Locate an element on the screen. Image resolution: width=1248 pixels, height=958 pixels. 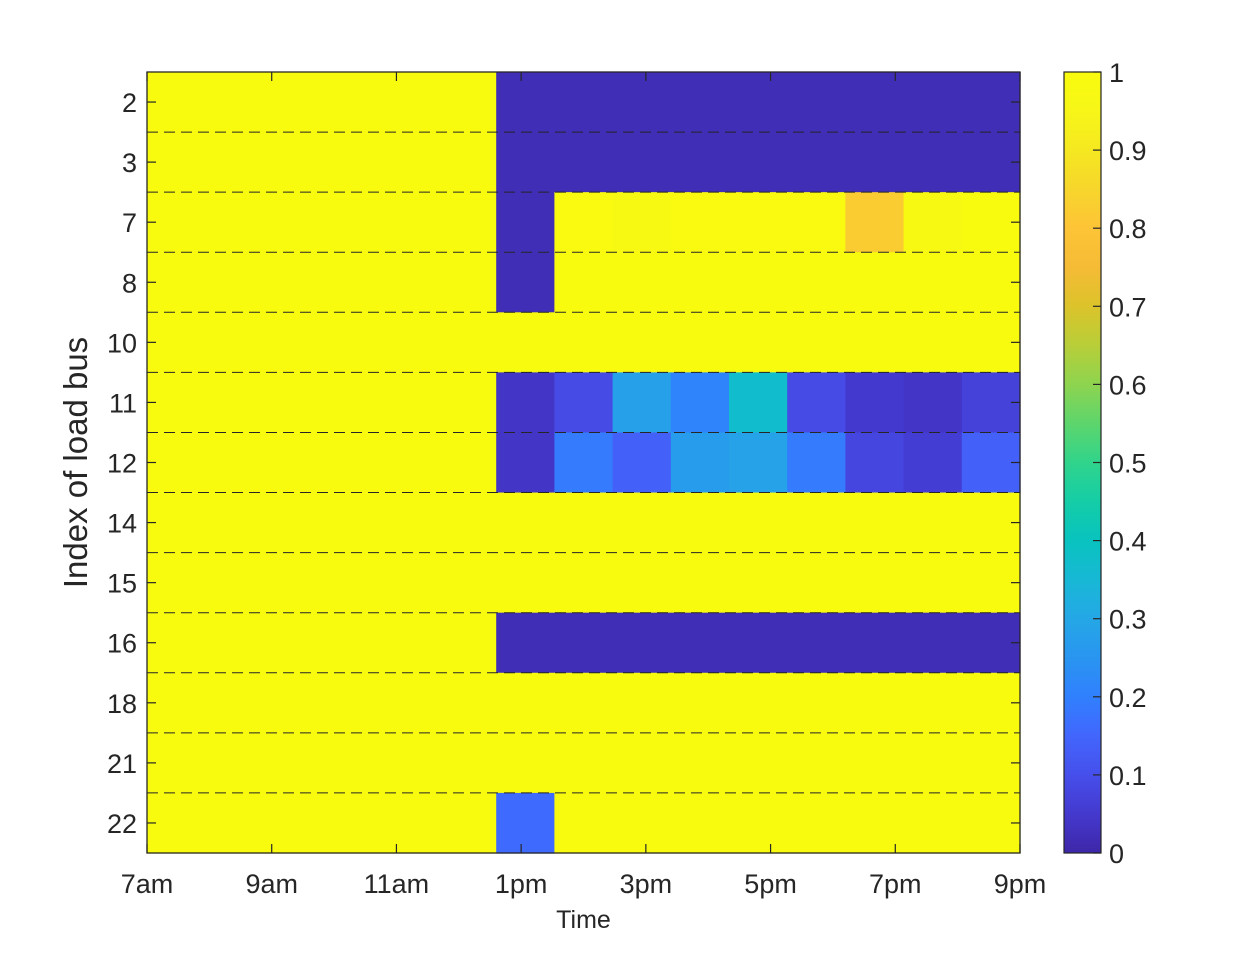
y-tick-label: 10 is located at coordinates (122, 343).